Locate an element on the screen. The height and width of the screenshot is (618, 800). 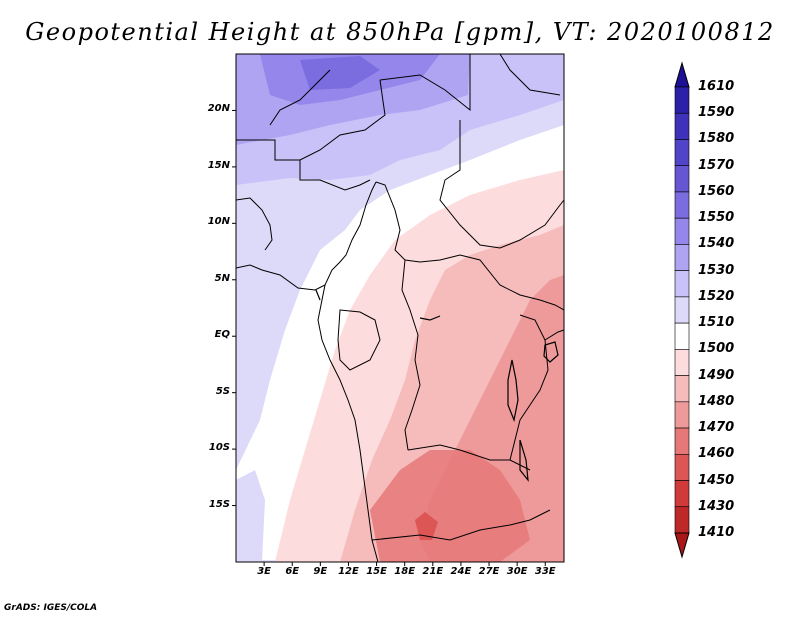
lat-label: 5N is located at coordinates (222, 278).